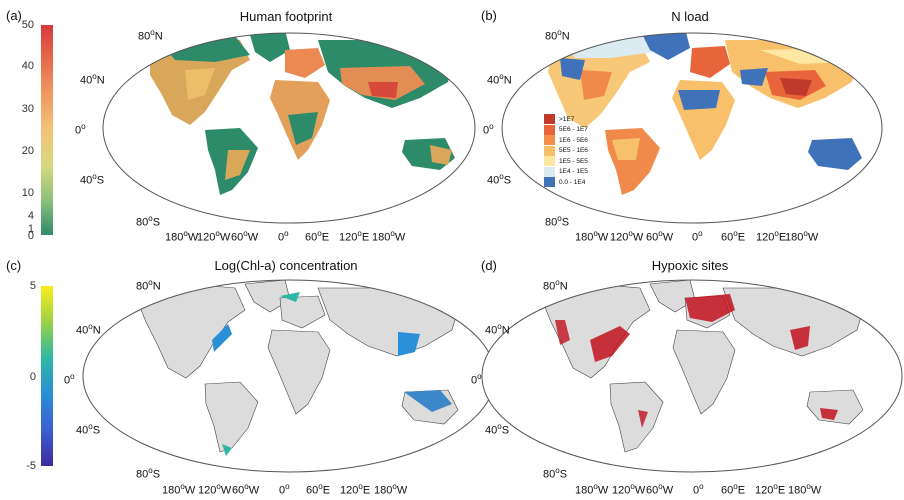  Describe the element at coordinates (14, 265) in the screenshot. I see `panel-letter-c: (c)` at that location.